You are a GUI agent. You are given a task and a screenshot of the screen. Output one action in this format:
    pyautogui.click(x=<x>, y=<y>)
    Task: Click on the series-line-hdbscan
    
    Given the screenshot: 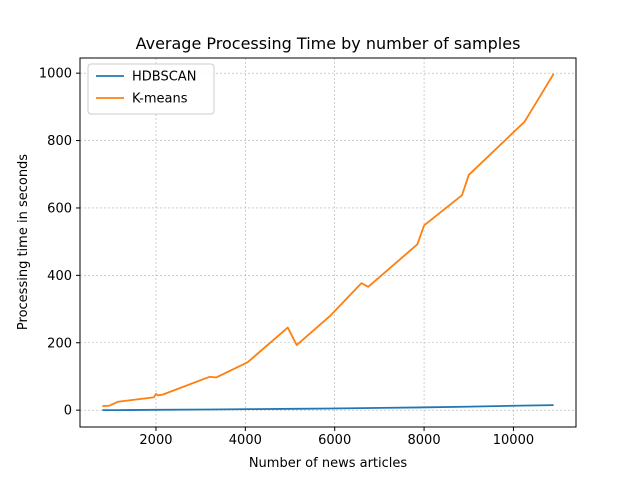 What is the action you would take?
    pyautogui.click(x=328, y=408)
    